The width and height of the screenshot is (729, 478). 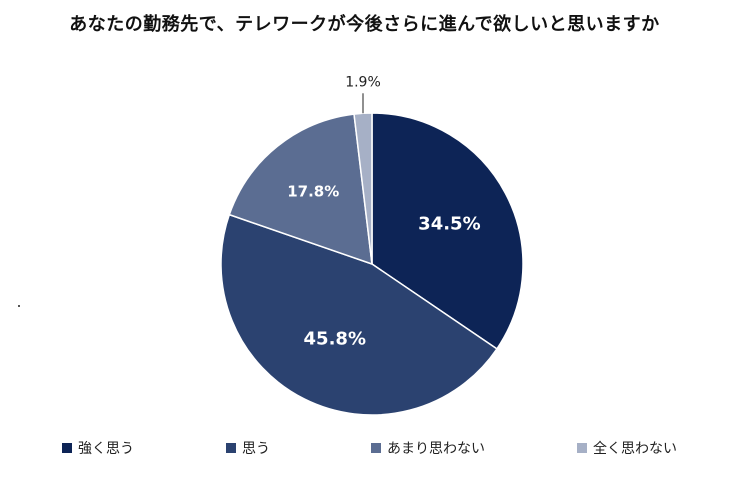 I want to click on legend-item: あまり思わない, so click(x=428, y=448).